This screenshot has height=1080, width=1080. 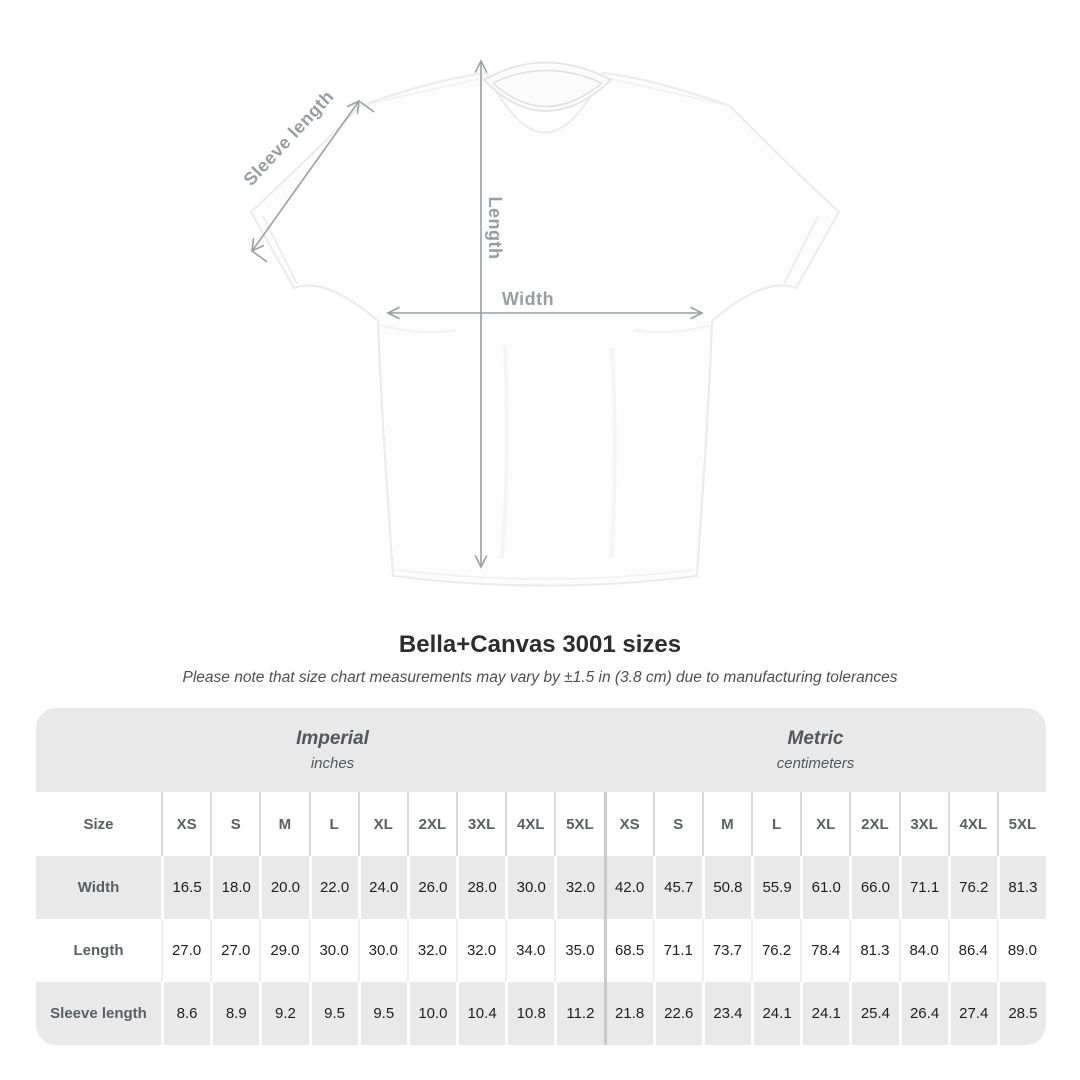 I want to click on value-cell: 55.9, so click(x=776, y=887).